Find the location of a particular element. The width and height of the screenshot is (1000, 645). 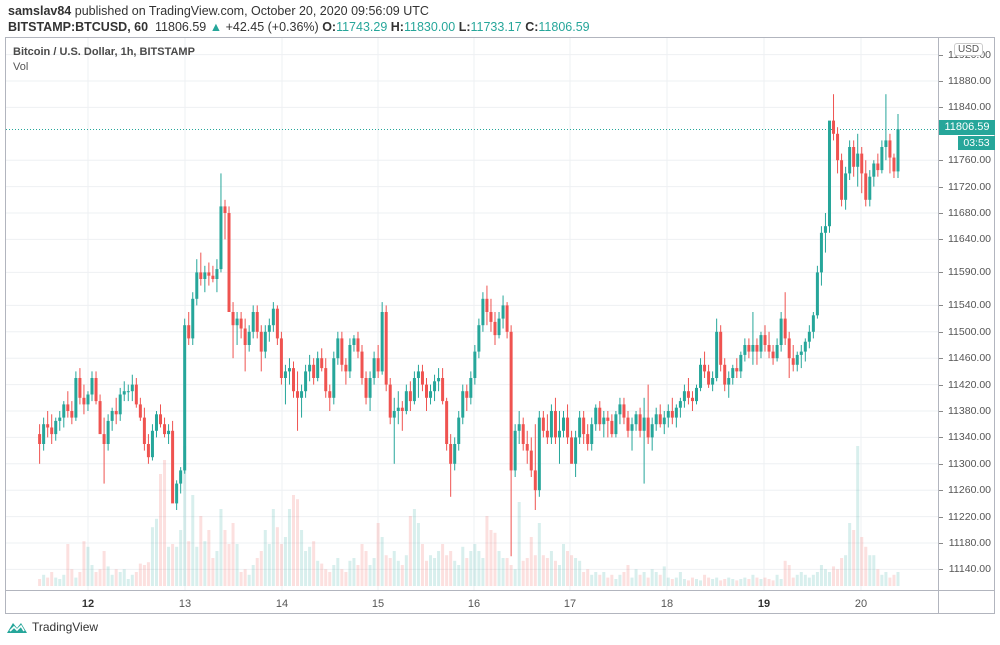

close-label: C: is located at coordinates (532, 27).